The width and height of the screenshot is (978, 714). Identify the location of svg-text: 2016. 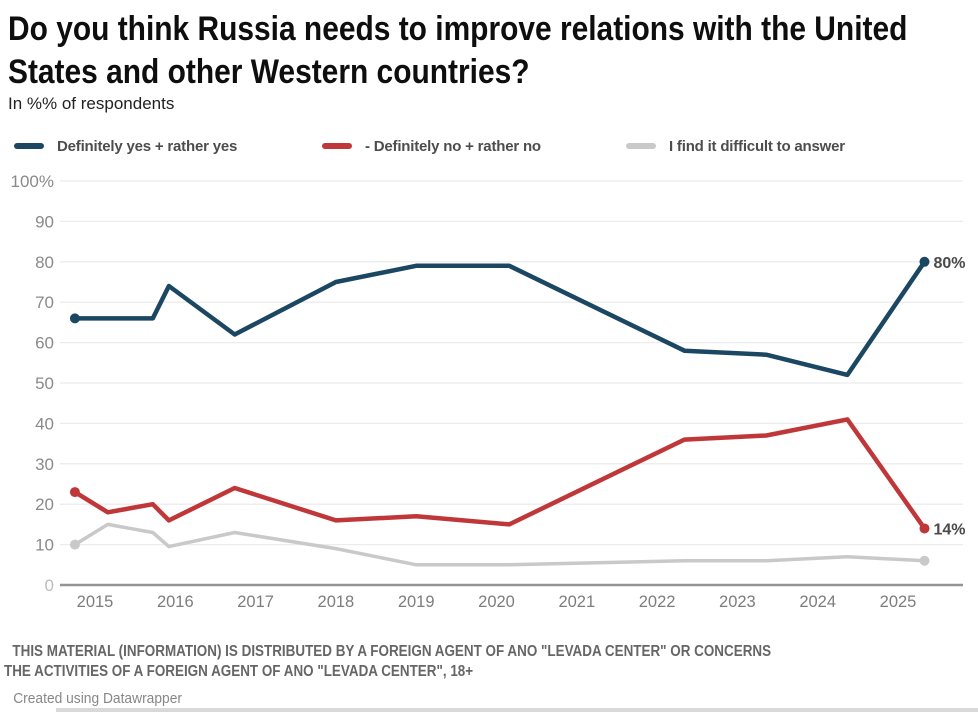
(175, 602).